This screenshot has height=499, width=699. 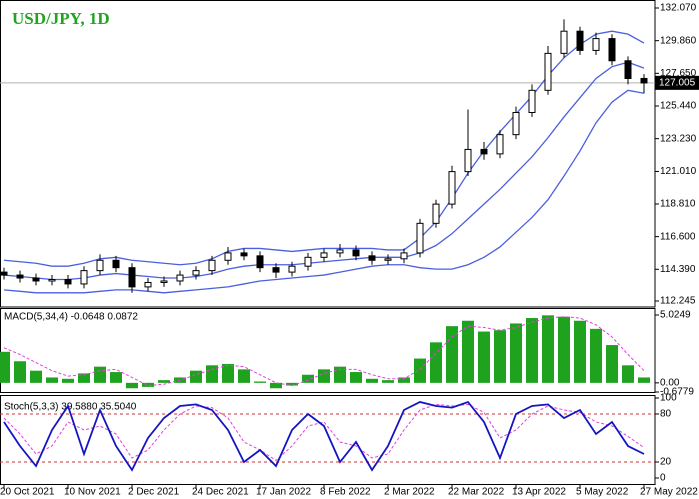 I want to click on x-tick-label: 22 Mar 2022, so click(x=476, y=492).